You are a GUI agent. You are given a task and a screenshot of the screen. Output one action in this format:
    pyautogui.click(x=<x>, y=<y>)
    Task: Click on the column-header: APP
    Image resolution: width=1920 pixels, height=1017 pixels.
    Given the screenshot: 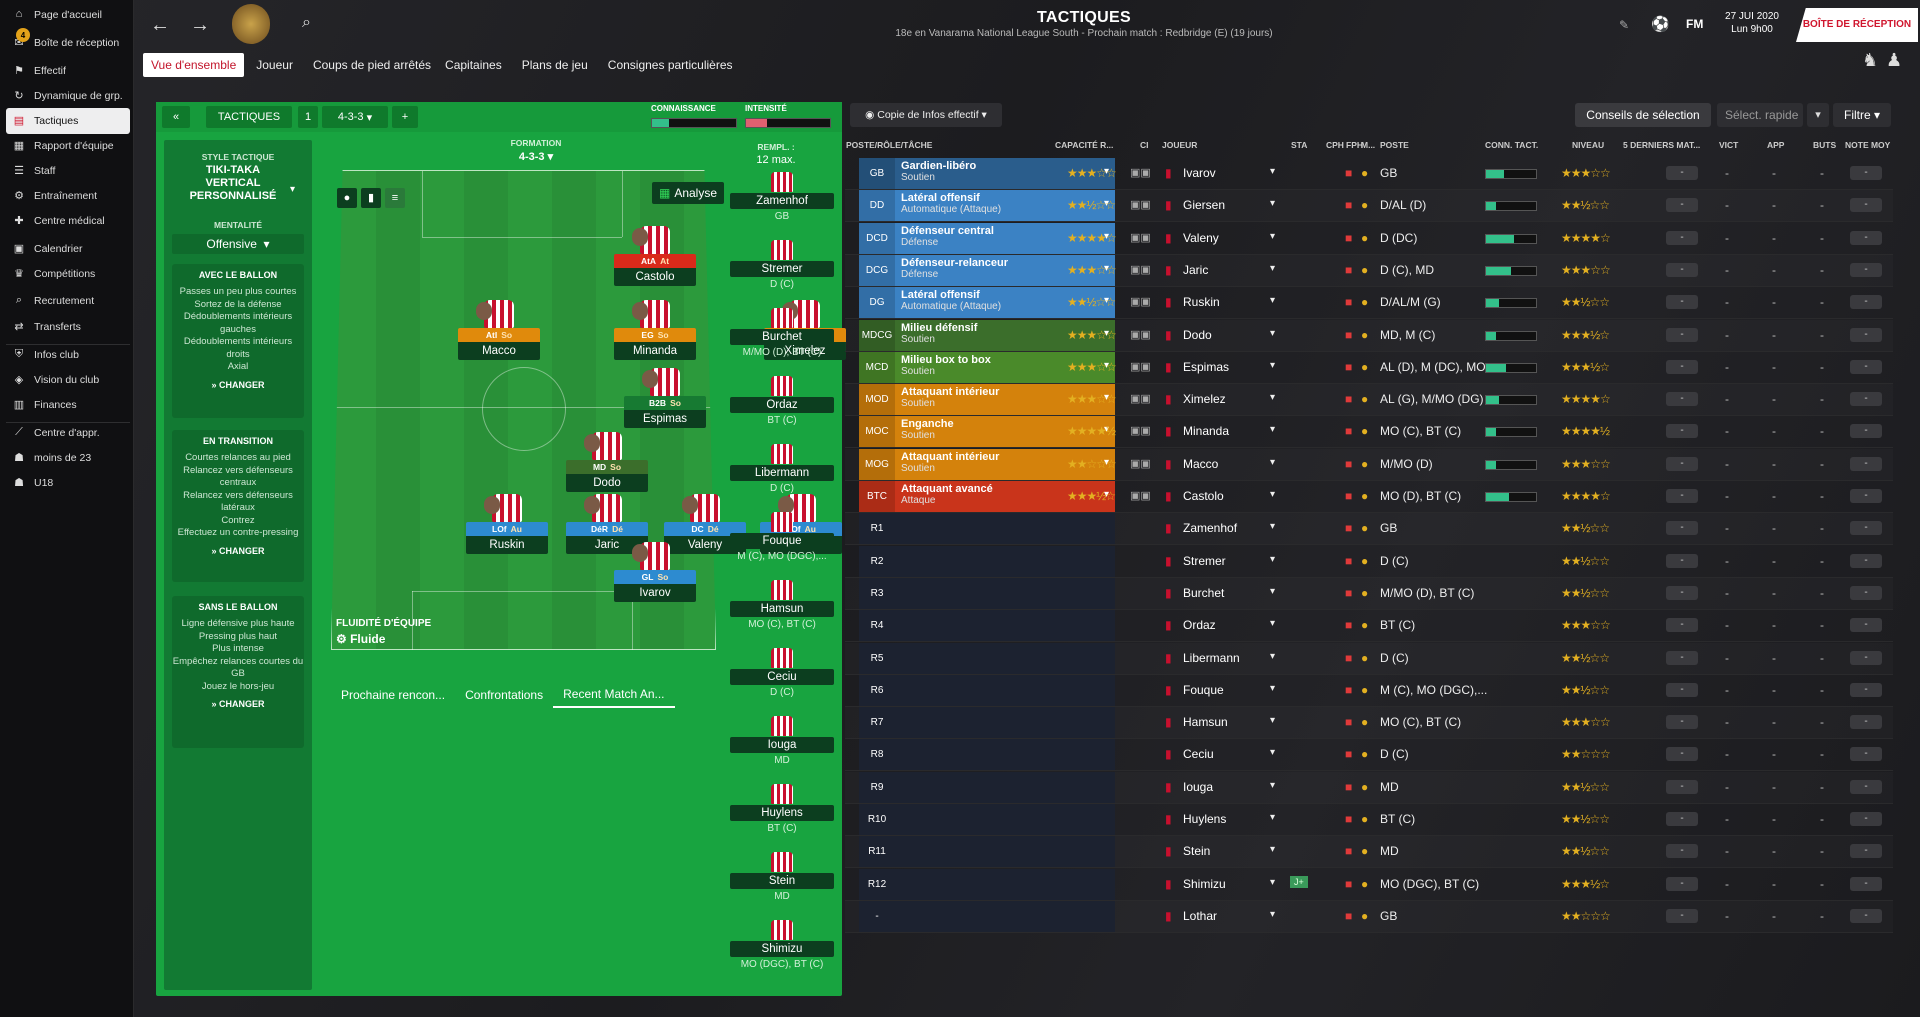 What is the action you would take?
    pyautogui.click(x=1776, y=145)
    